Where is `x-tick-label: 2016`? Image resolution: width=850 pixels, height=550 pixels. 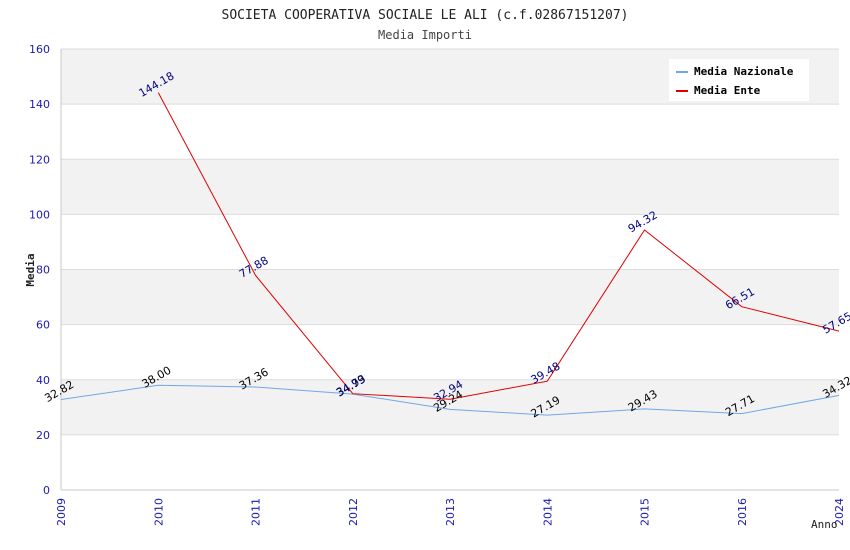 x-tick-label: 2016 is located at coordinates (742, 512).